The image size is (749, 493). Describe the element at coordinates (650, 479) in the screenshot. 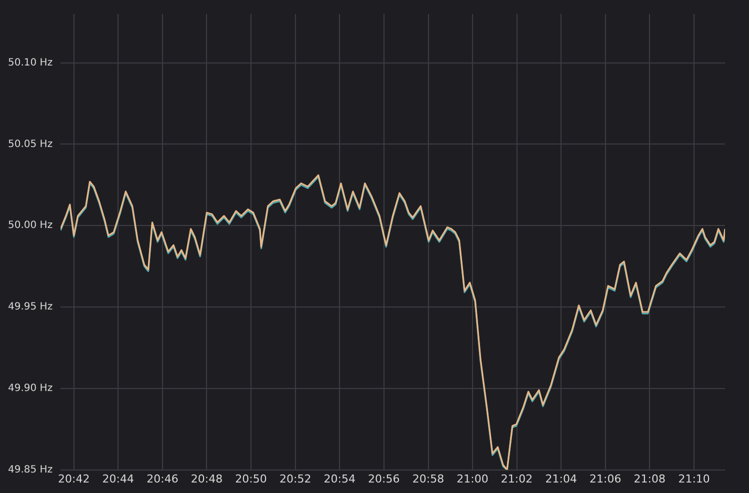

I see `x-tick-label: 21:08` at that location.